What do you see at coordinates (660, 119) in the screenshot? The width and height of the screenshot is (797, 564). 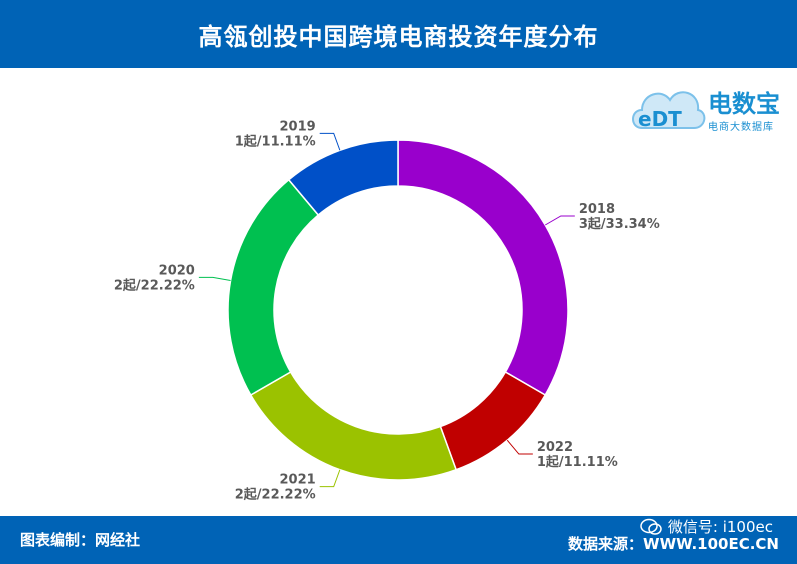 I see `logo-mark: eDT` at bounding box center [660, 119].